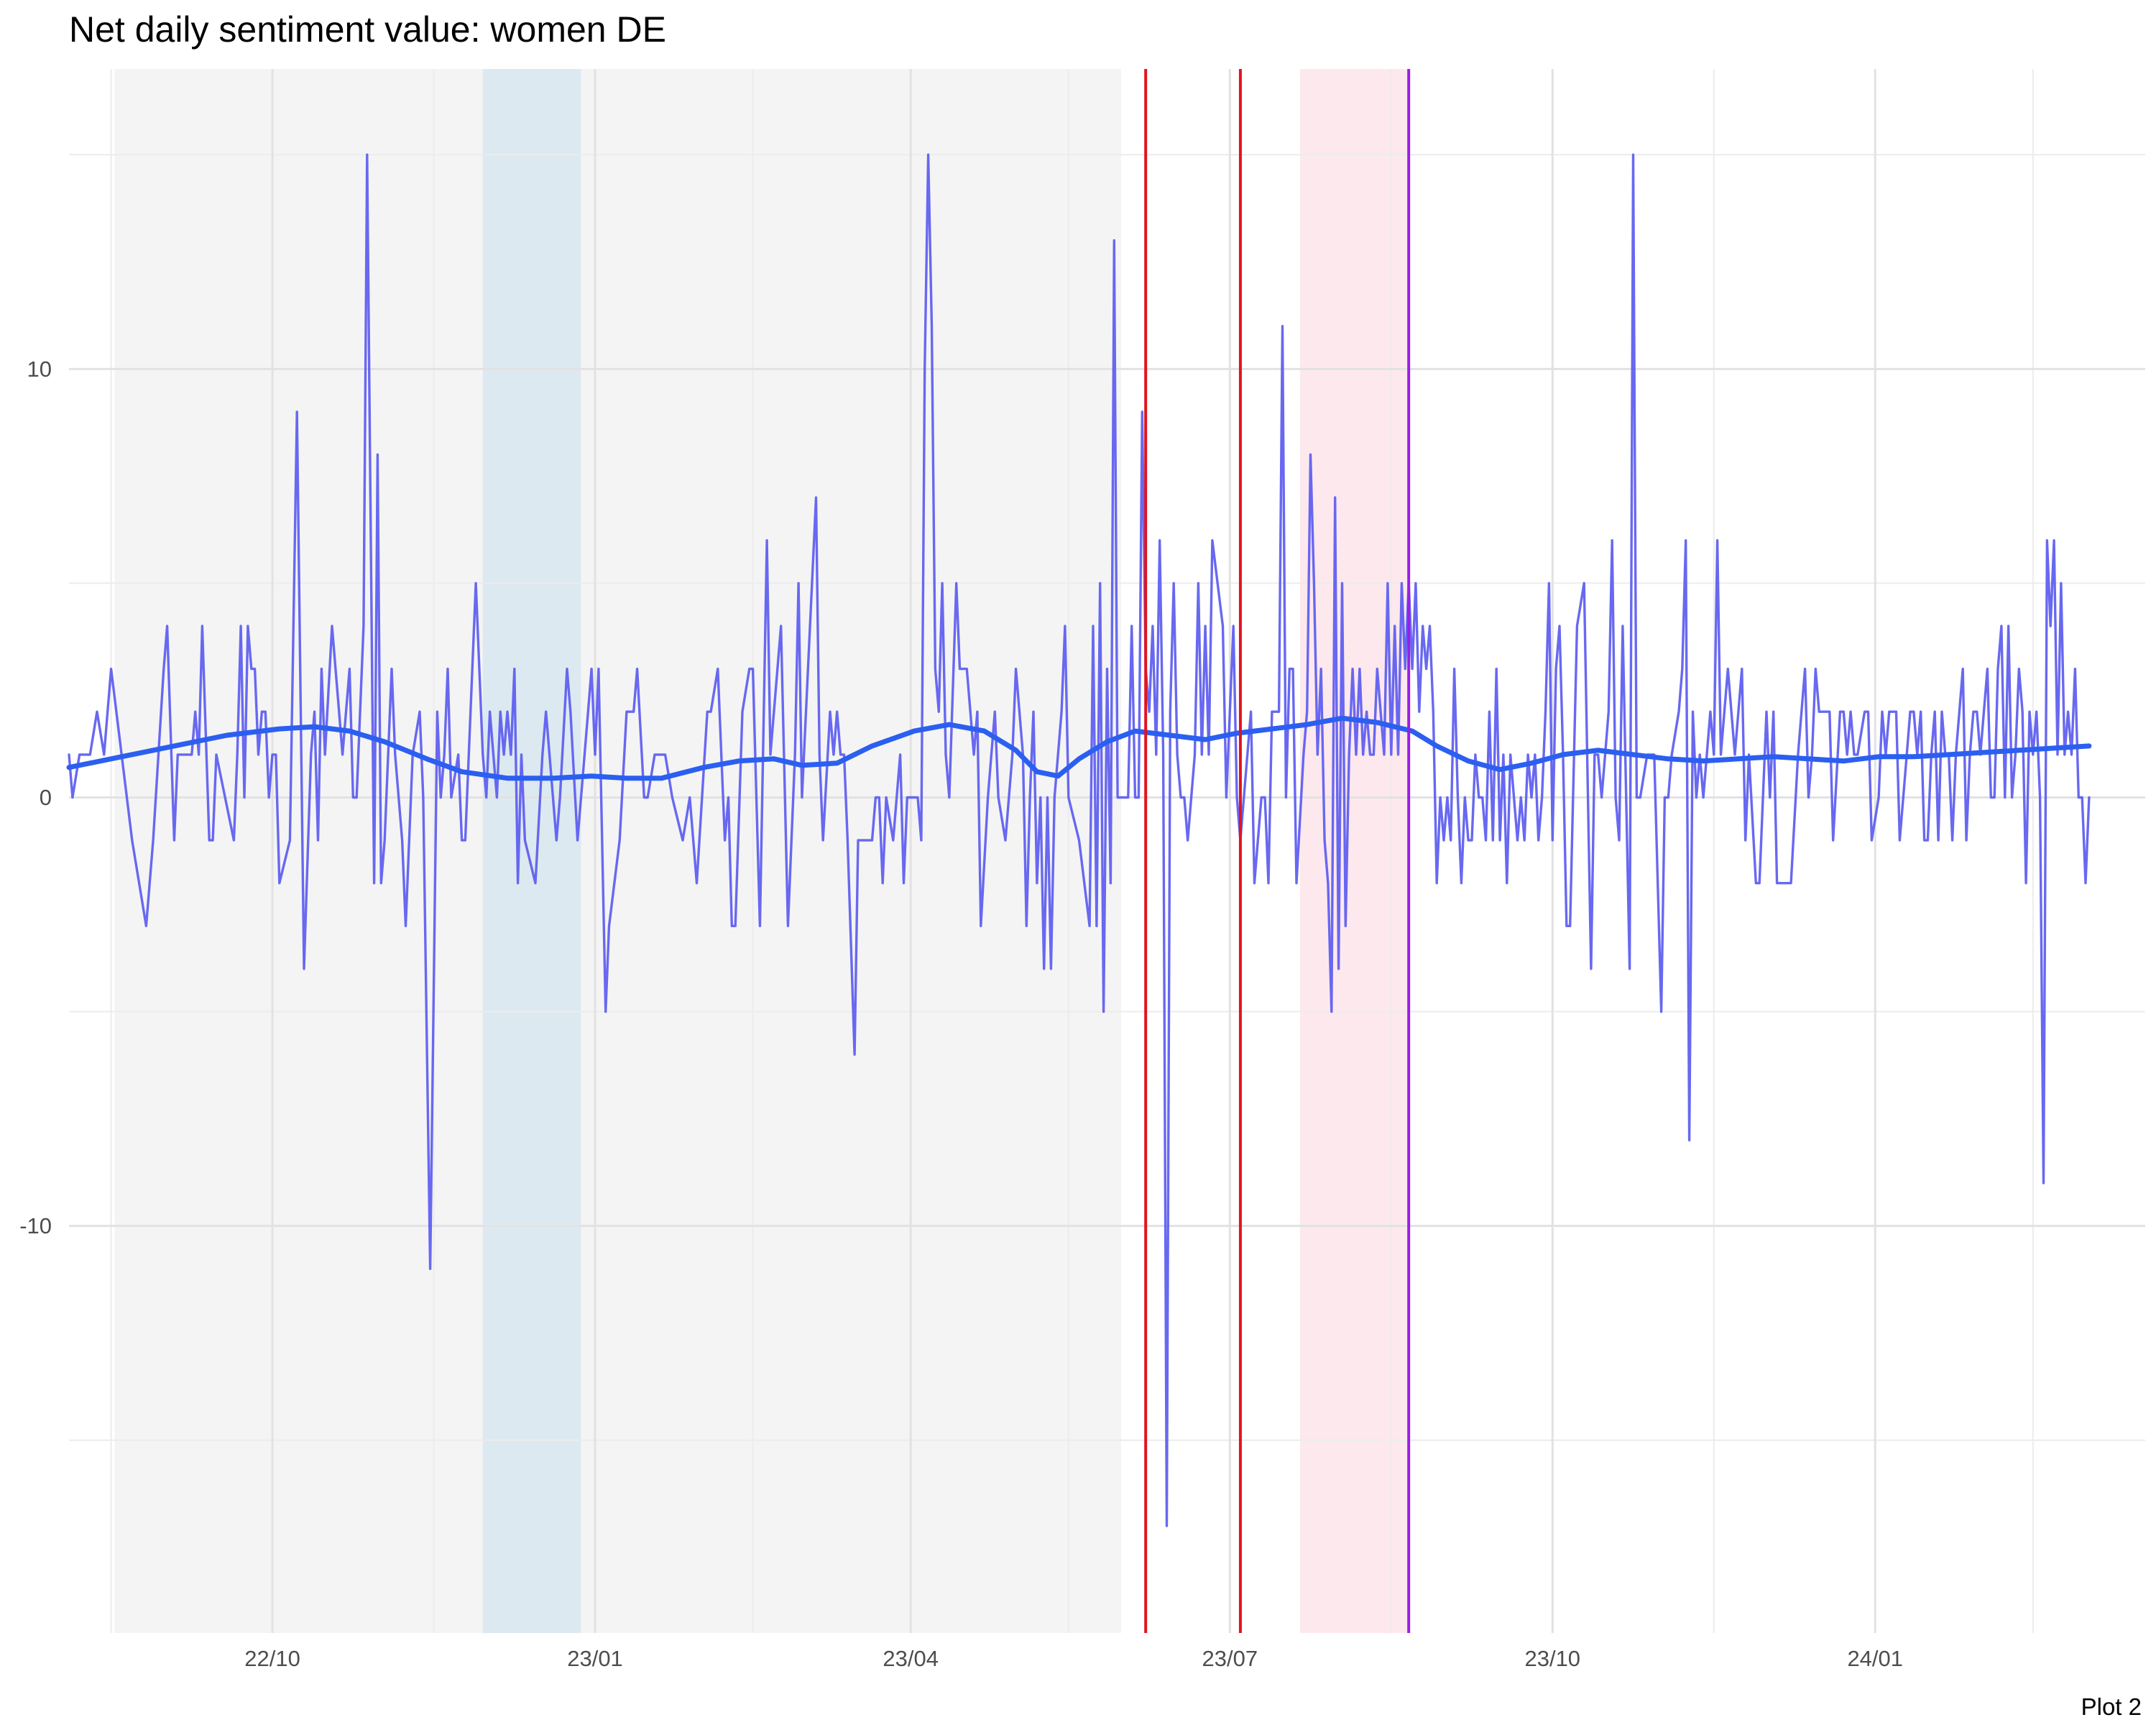 This screenshot has width=2156, height=1725. Describe the element at coordinates (1875, 1658) in the screenshot. I see `x-tick-label: 24/01` at that location.